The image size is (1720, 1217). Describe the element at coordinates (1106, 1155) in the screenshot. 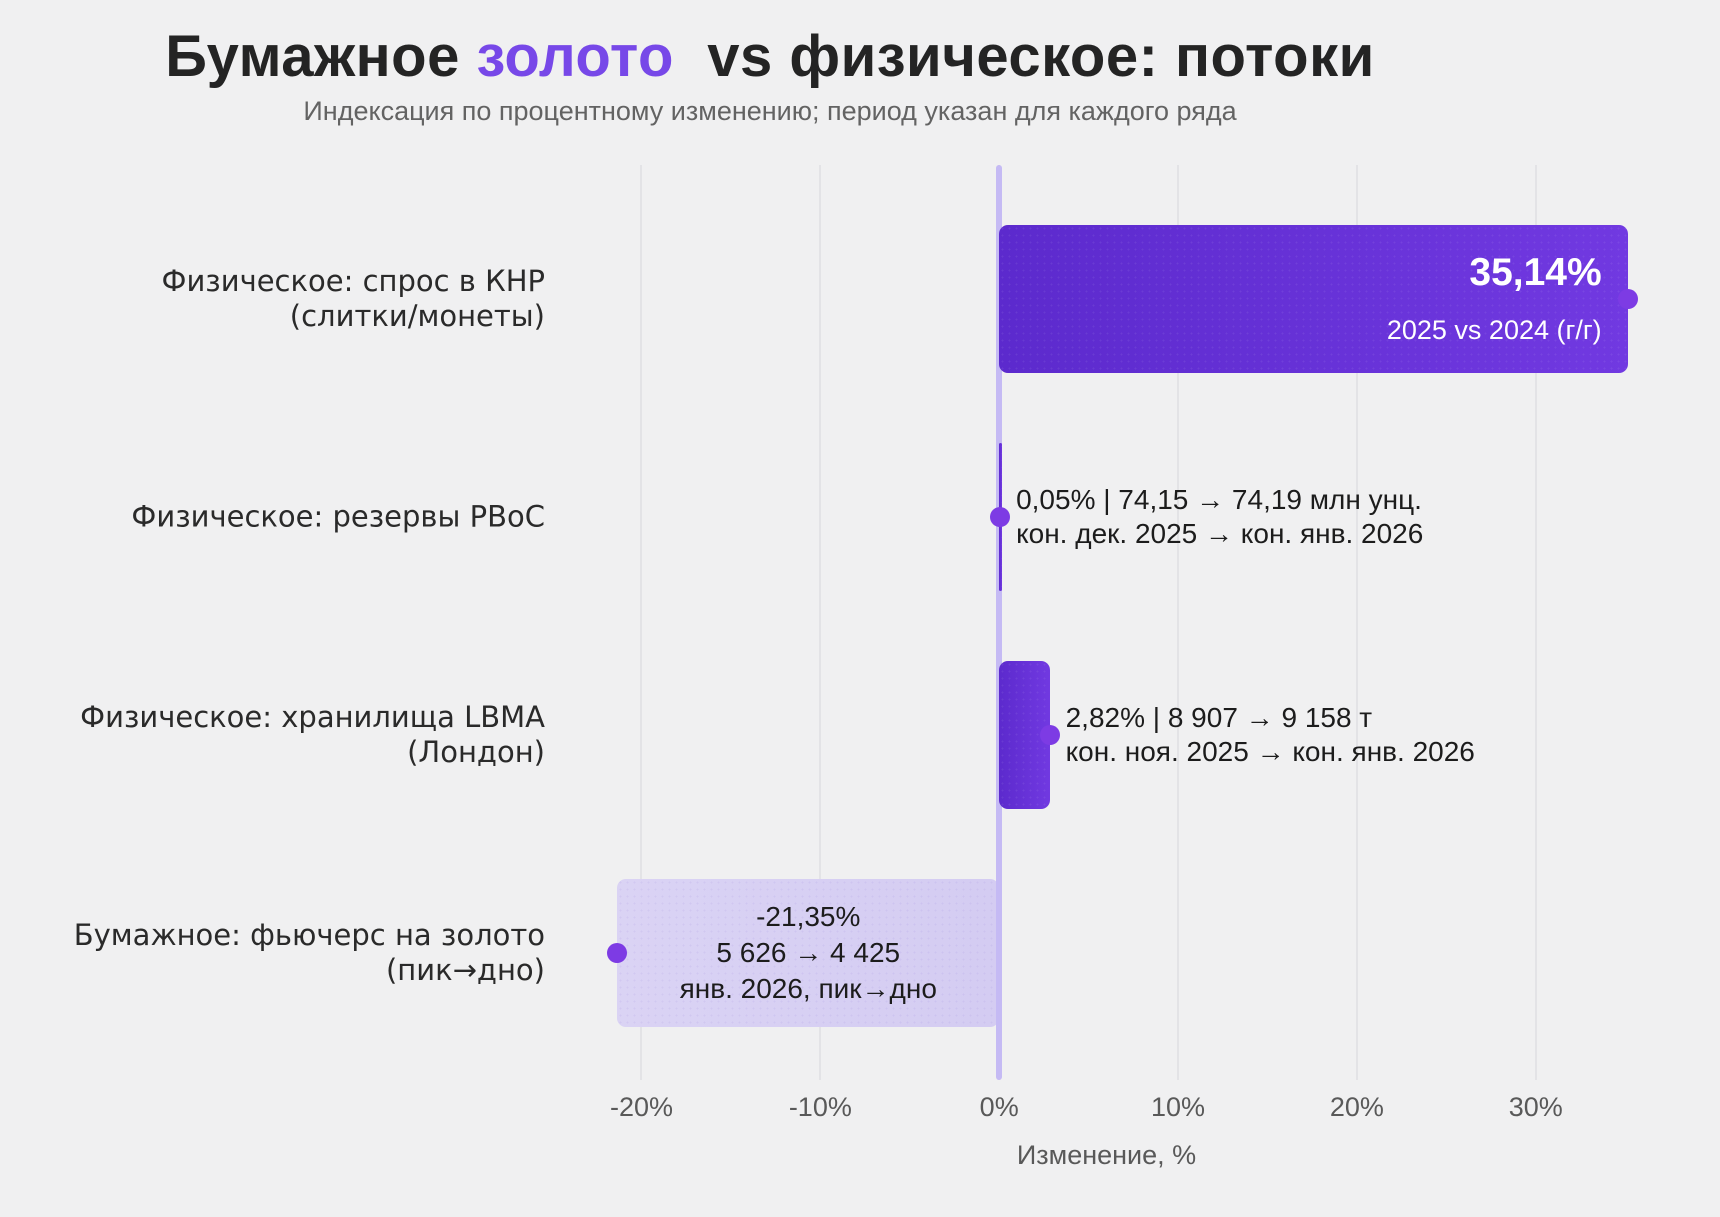

I see `x-axis-title: Изменение, %` at that location.